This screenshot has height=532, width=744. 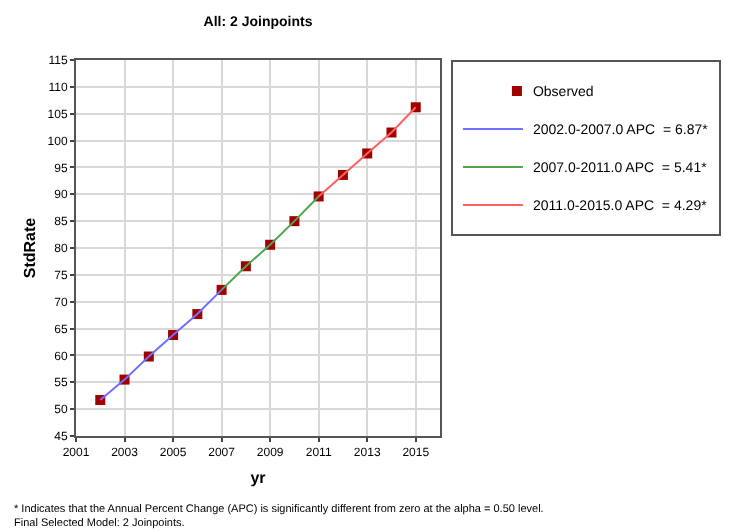 What do you see at coordinates (29, 247) in the screenshot?
I see `y-axis-title: StdRate` at bounding box center [29, 247].